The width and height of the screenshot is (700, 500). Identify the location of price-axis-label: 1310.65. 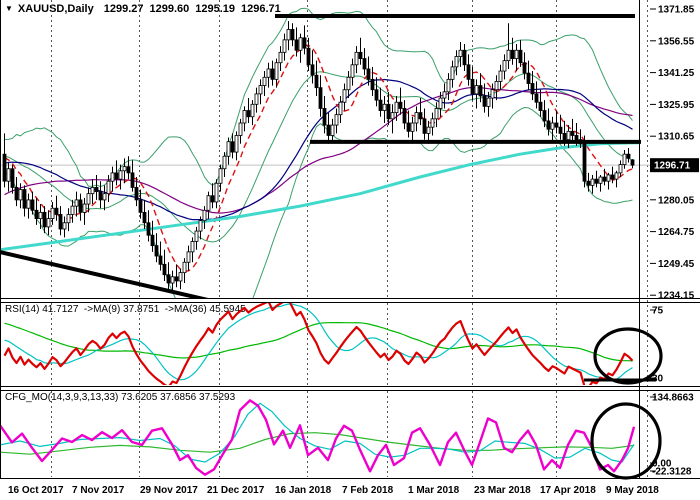
(676, 137).